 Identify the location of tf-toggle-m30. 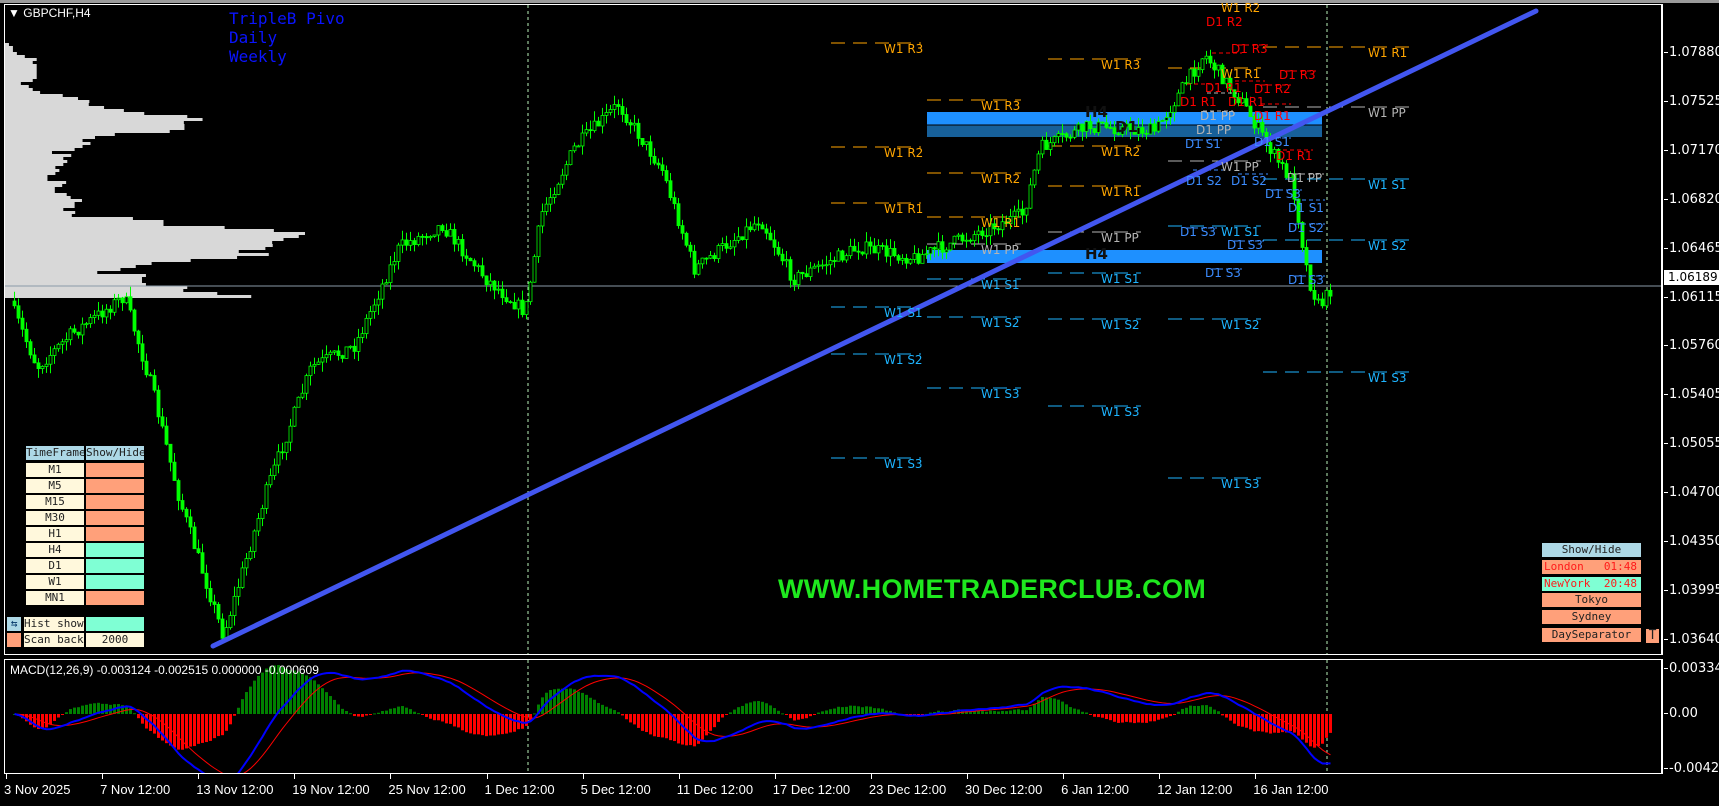
(115, 518).